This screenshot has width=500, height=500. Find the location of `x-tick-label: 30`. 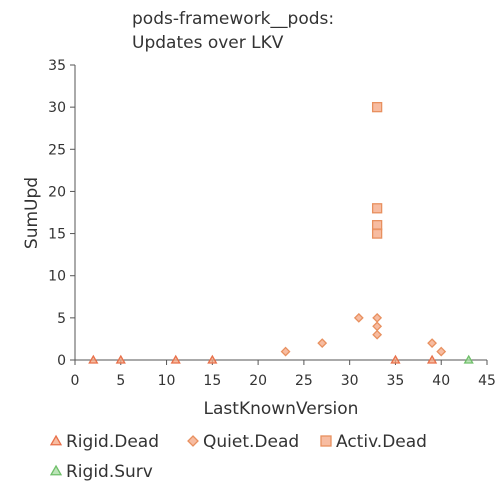

x-tick-label: 30 is located at coordinates (350, 381).